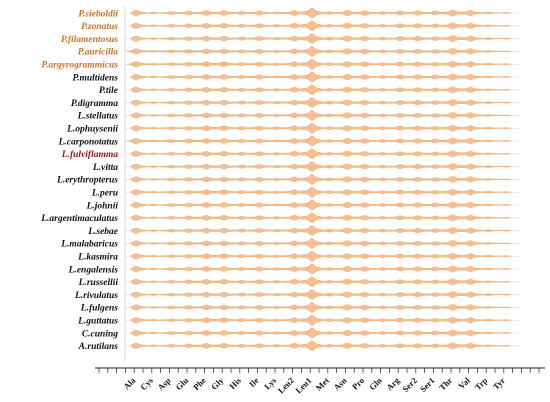  I want to click on species-label: L.sebae, so click(103, 232).